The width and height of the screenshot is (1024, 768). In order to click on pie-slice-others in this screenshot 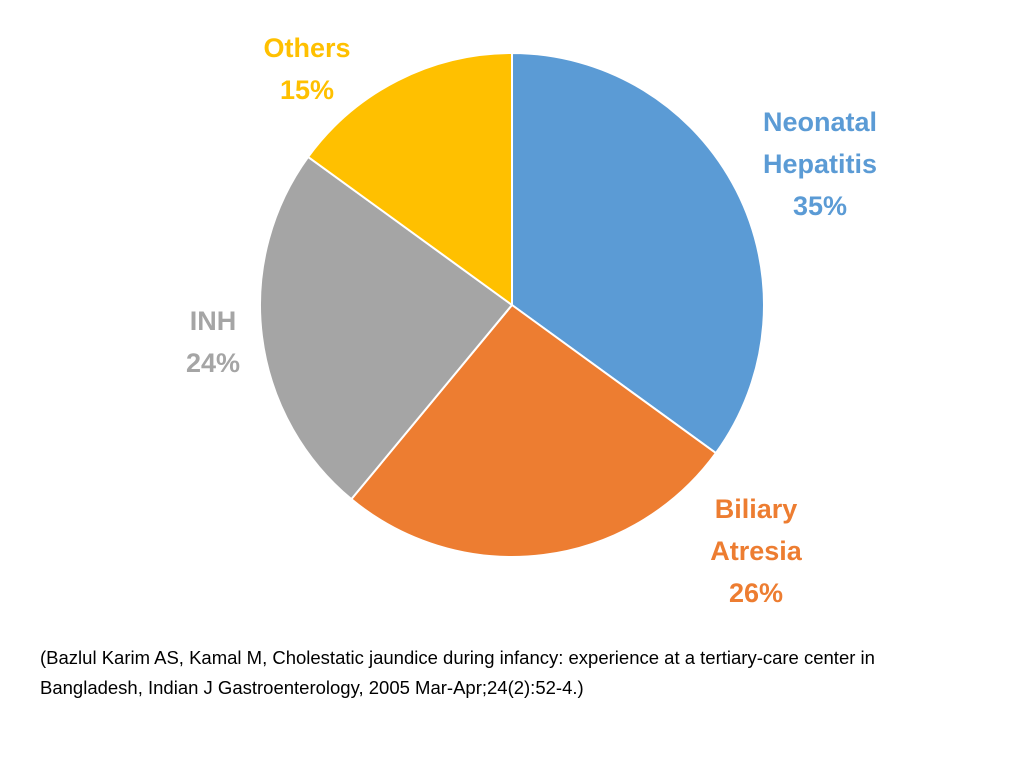, I will do `click(410, 179)`.